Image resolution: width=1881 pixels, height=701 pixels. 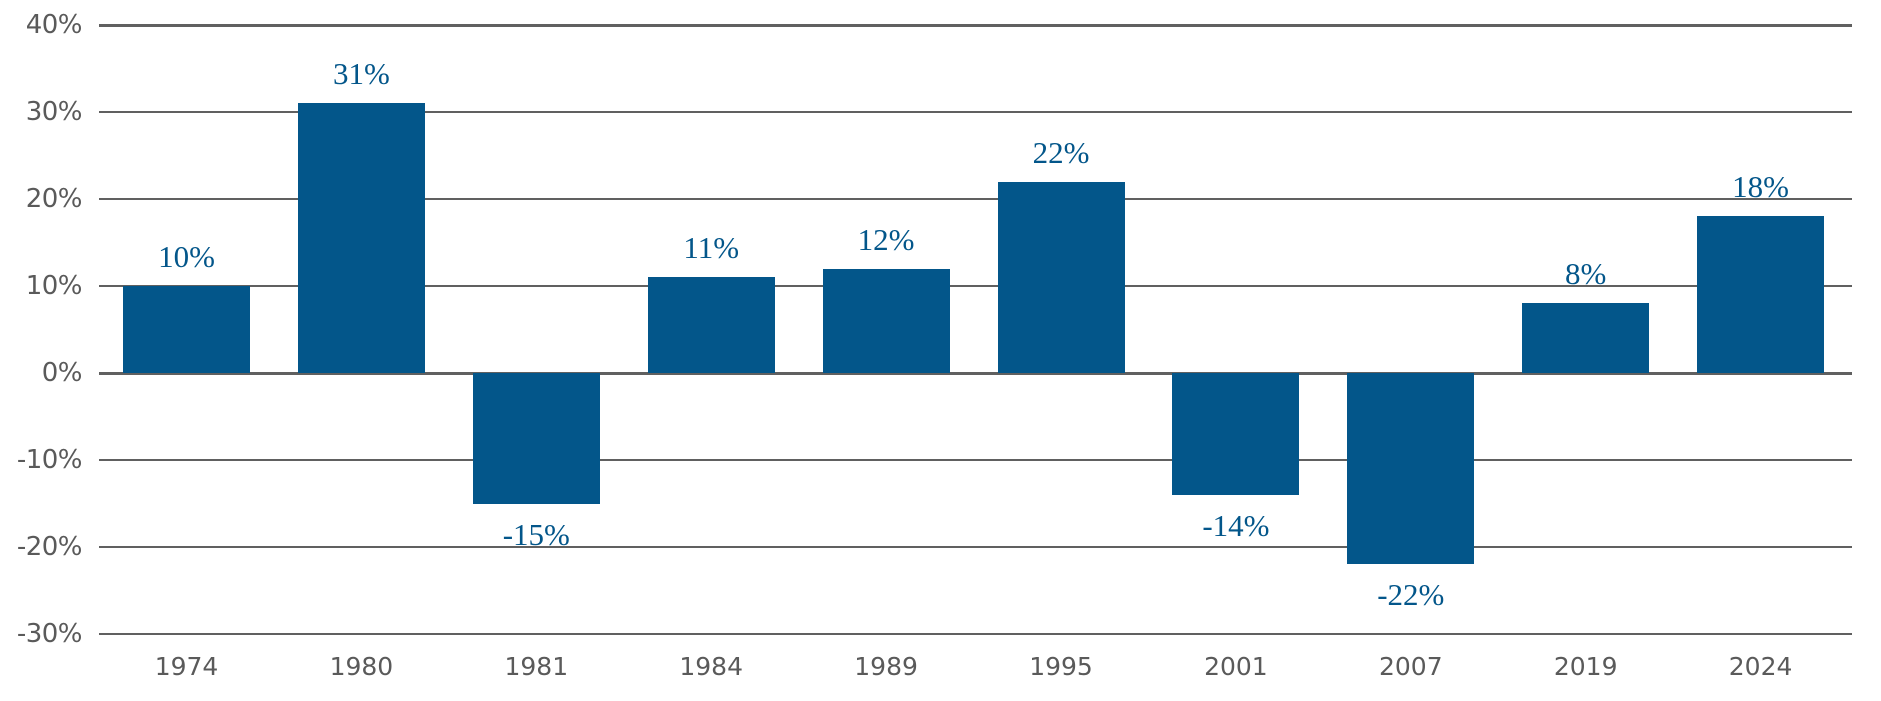 I want to click on data-label: -14%, so click(x=1236, y=525).